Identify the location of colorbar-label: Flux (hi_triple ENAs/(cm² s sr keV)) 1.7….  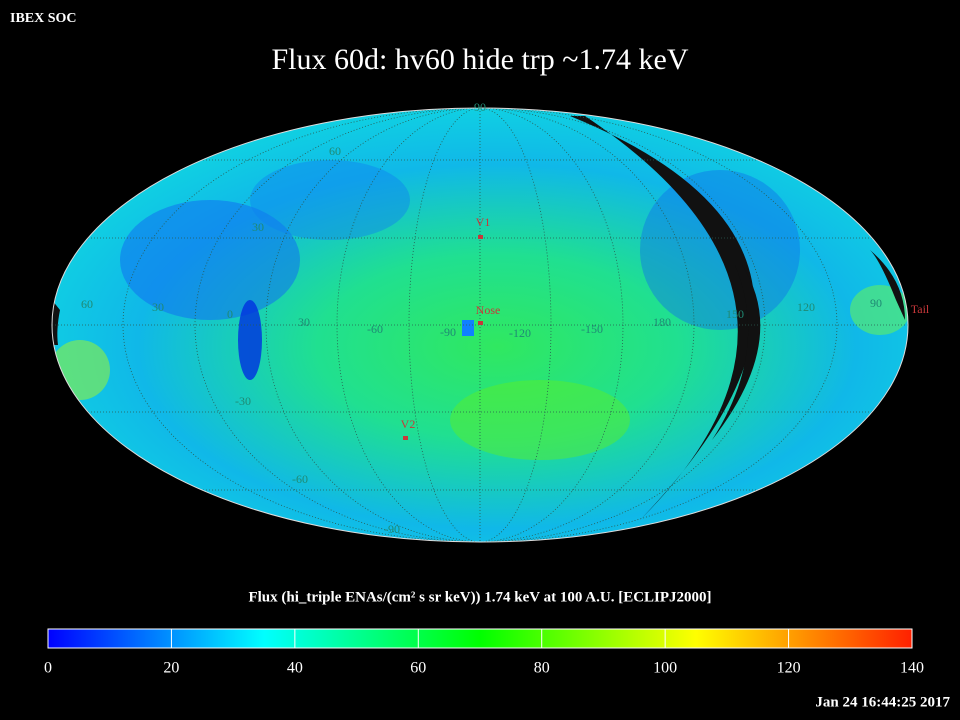
(479, 597).